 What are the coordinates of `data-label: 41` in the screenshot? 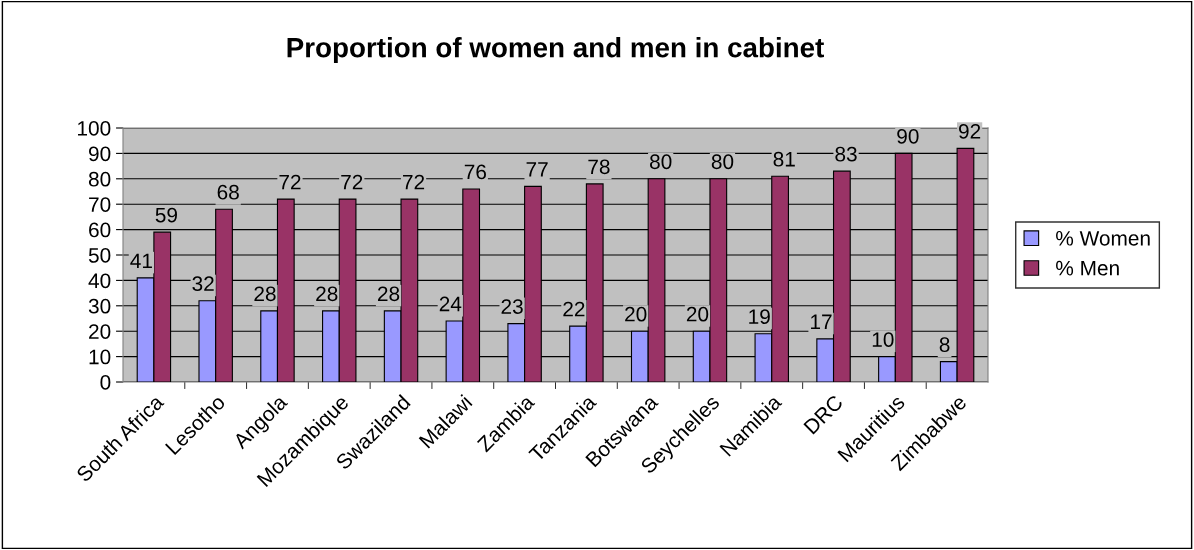 It's located at (141, 260).